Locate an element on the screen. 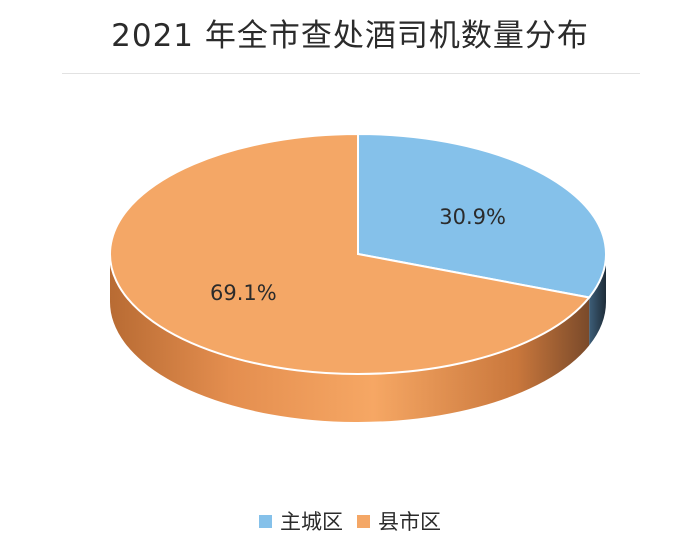 This screenshot has width=700, height=559. chart-title: 2021 年全市查处酒司机数量分布 is located at coordinates (350, 36).